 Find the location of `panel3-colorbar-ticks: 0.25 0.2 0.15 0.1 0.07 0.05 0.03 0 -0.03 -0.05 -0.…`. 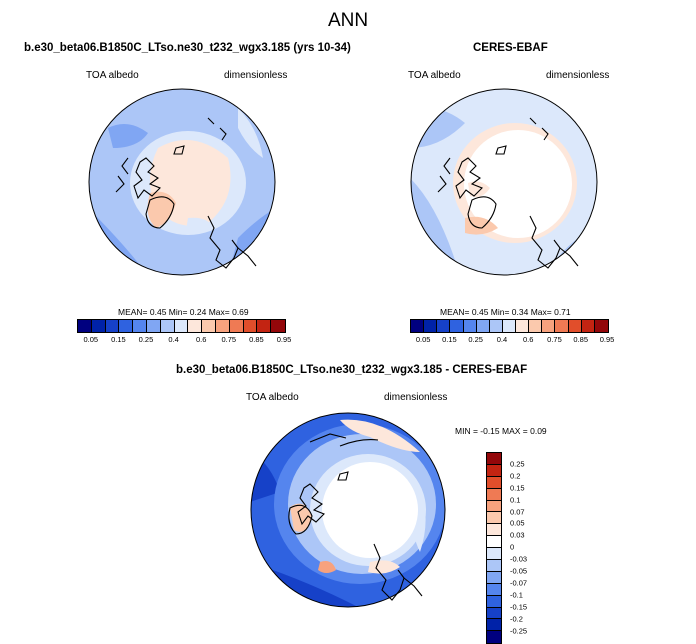

panel3-colorbar-ticks: 0.25 0.2 0.15 0.1 0.07 0.05 0.03 0 -0.03 -0.05 -0.… is located at coordinates (530, 547).